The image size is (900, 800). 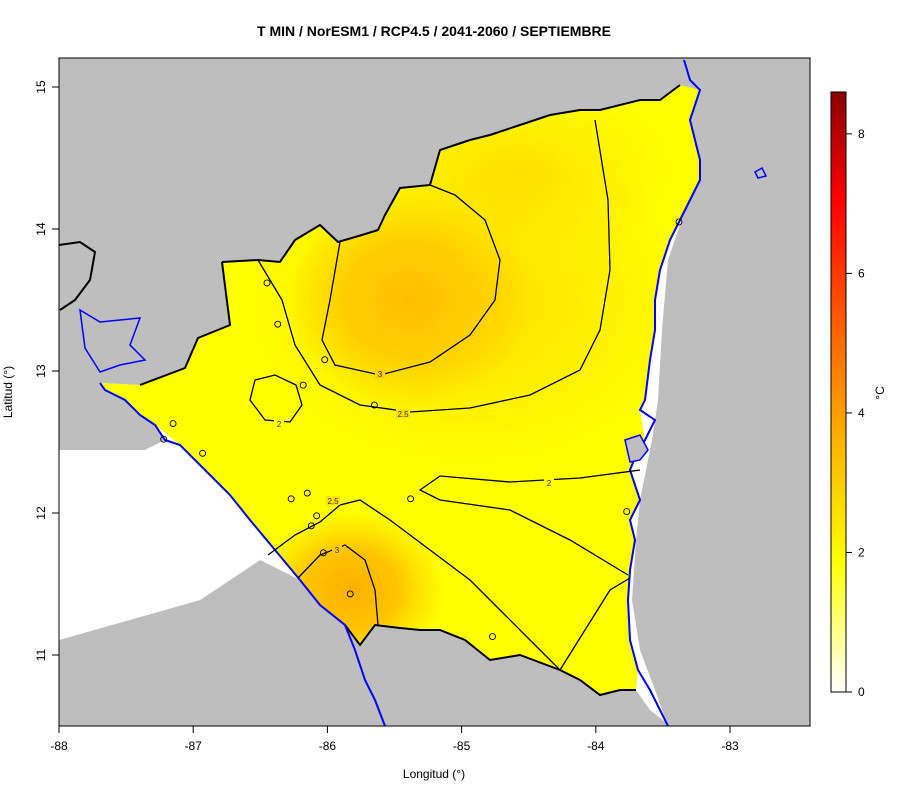 What do you see at coordinates (861, 692) in the screenshot?
I see `colorbar-tick-label: 0` at bounding box center [861, 692].